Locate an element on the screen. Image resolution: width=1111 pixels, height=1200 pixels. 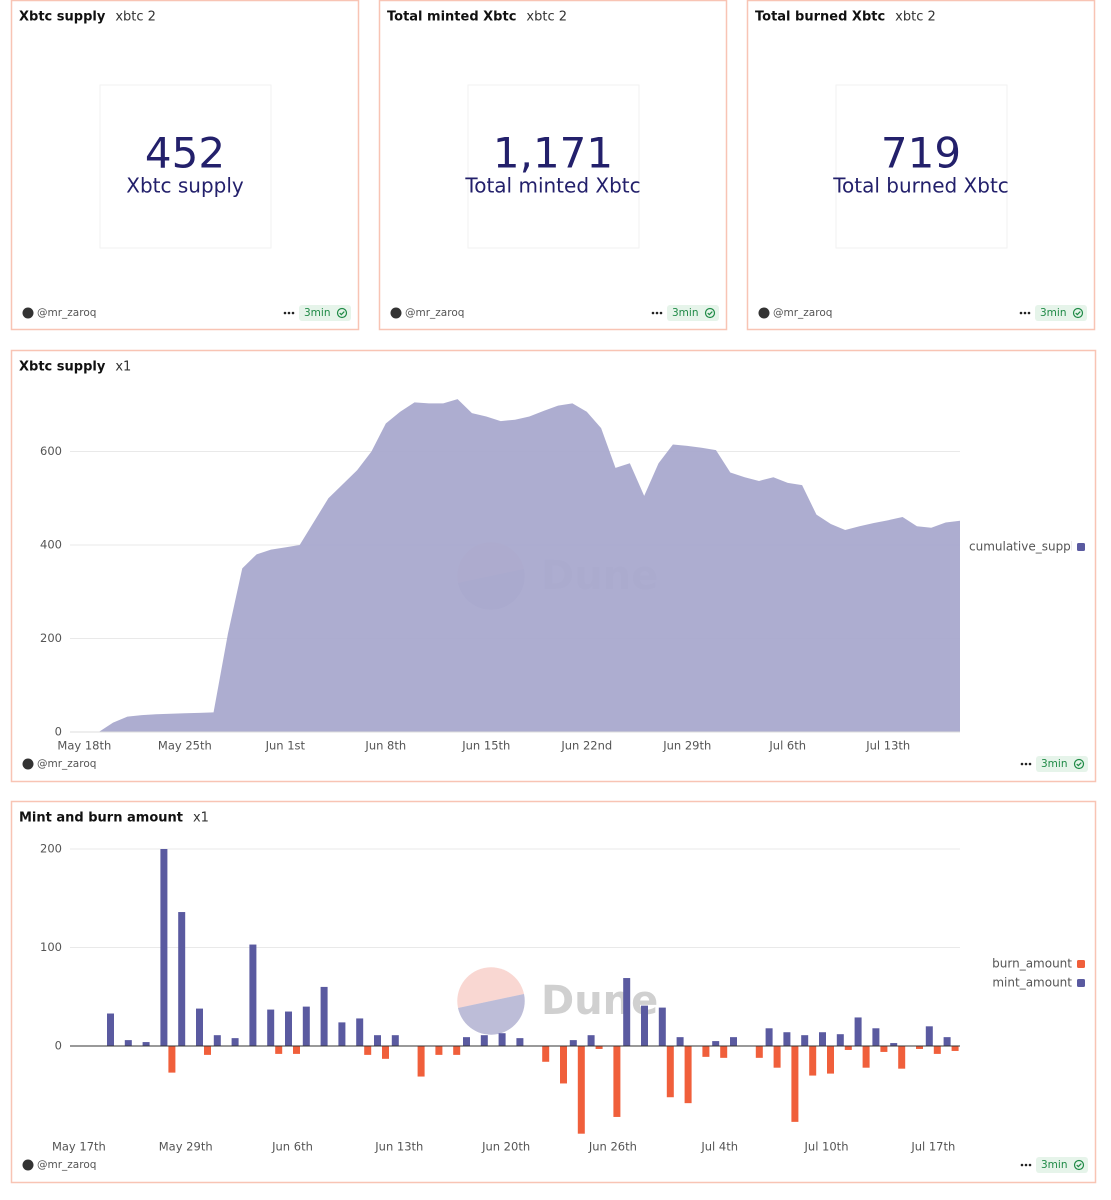
legend-label: cumulative_supply is located at coordinates (1025, 547).